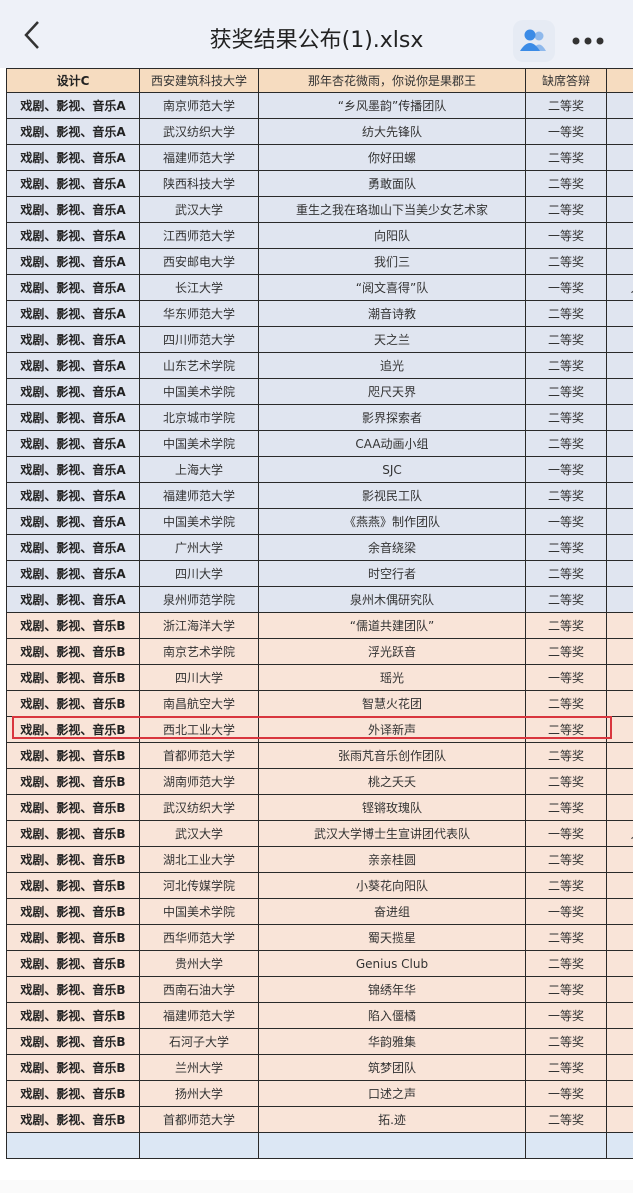 This screenshot has width=633, height=1193. Describe the element at coordinates (619, 287) in the screenshot. I see `extra-cell: 入` at that location.